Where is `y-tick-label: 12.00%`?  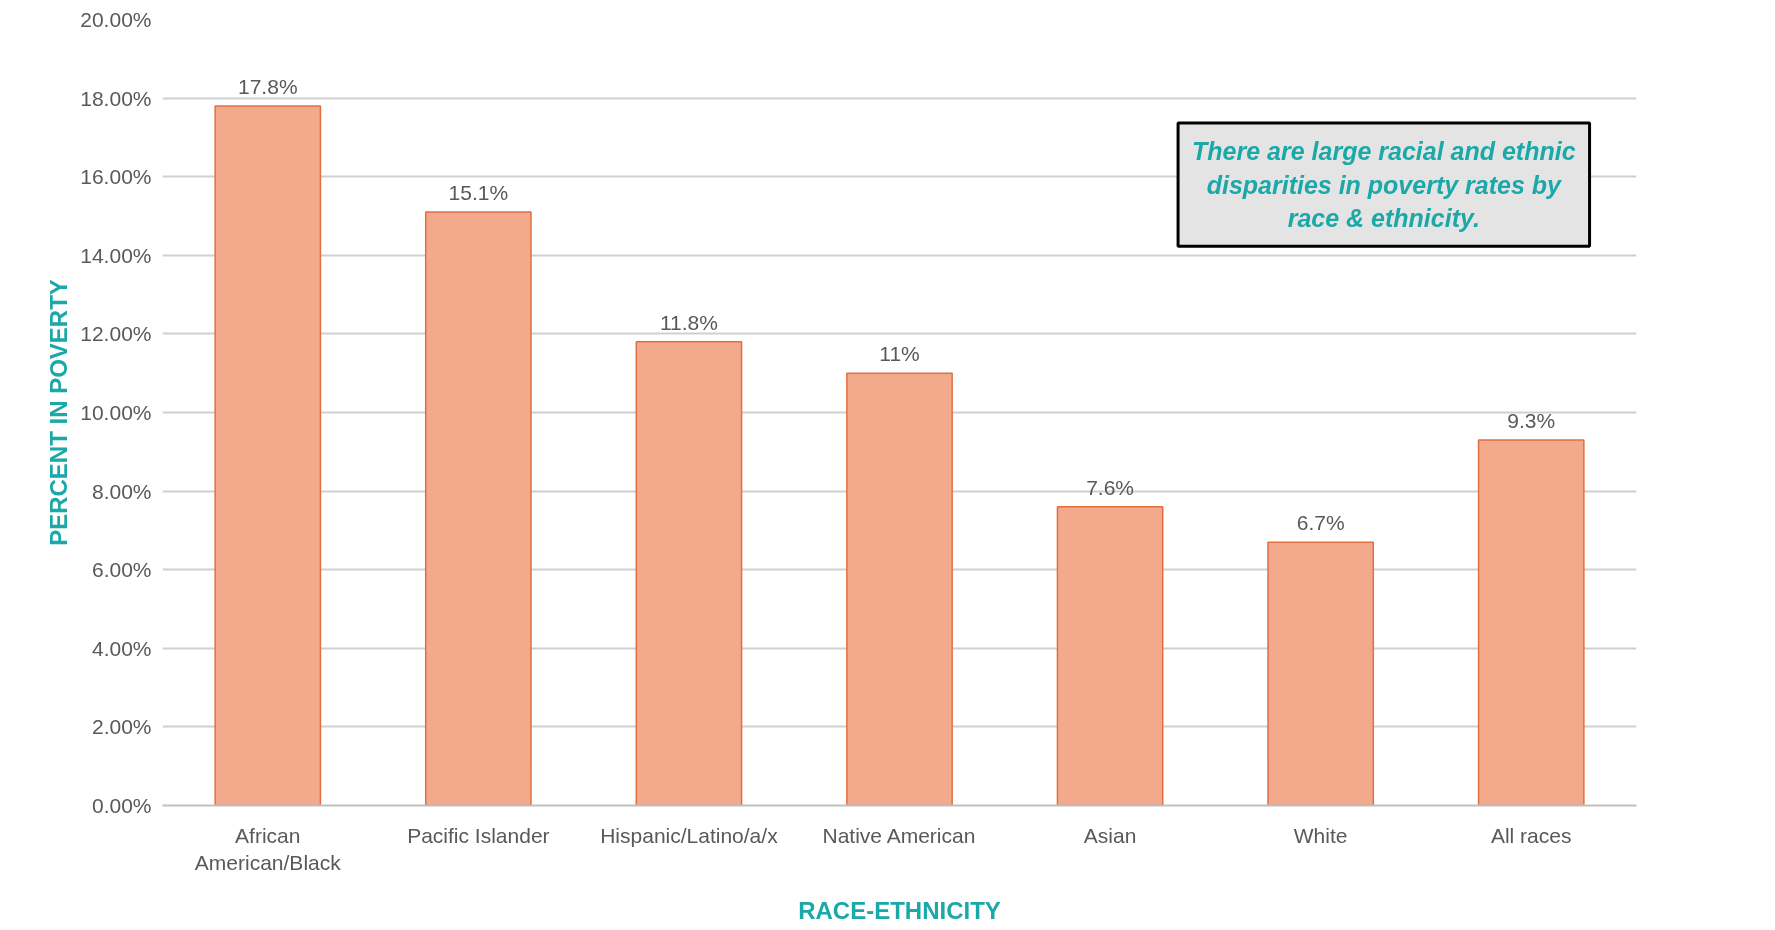 y-tick-label: 12.00% is located at coordinates (116, 334).